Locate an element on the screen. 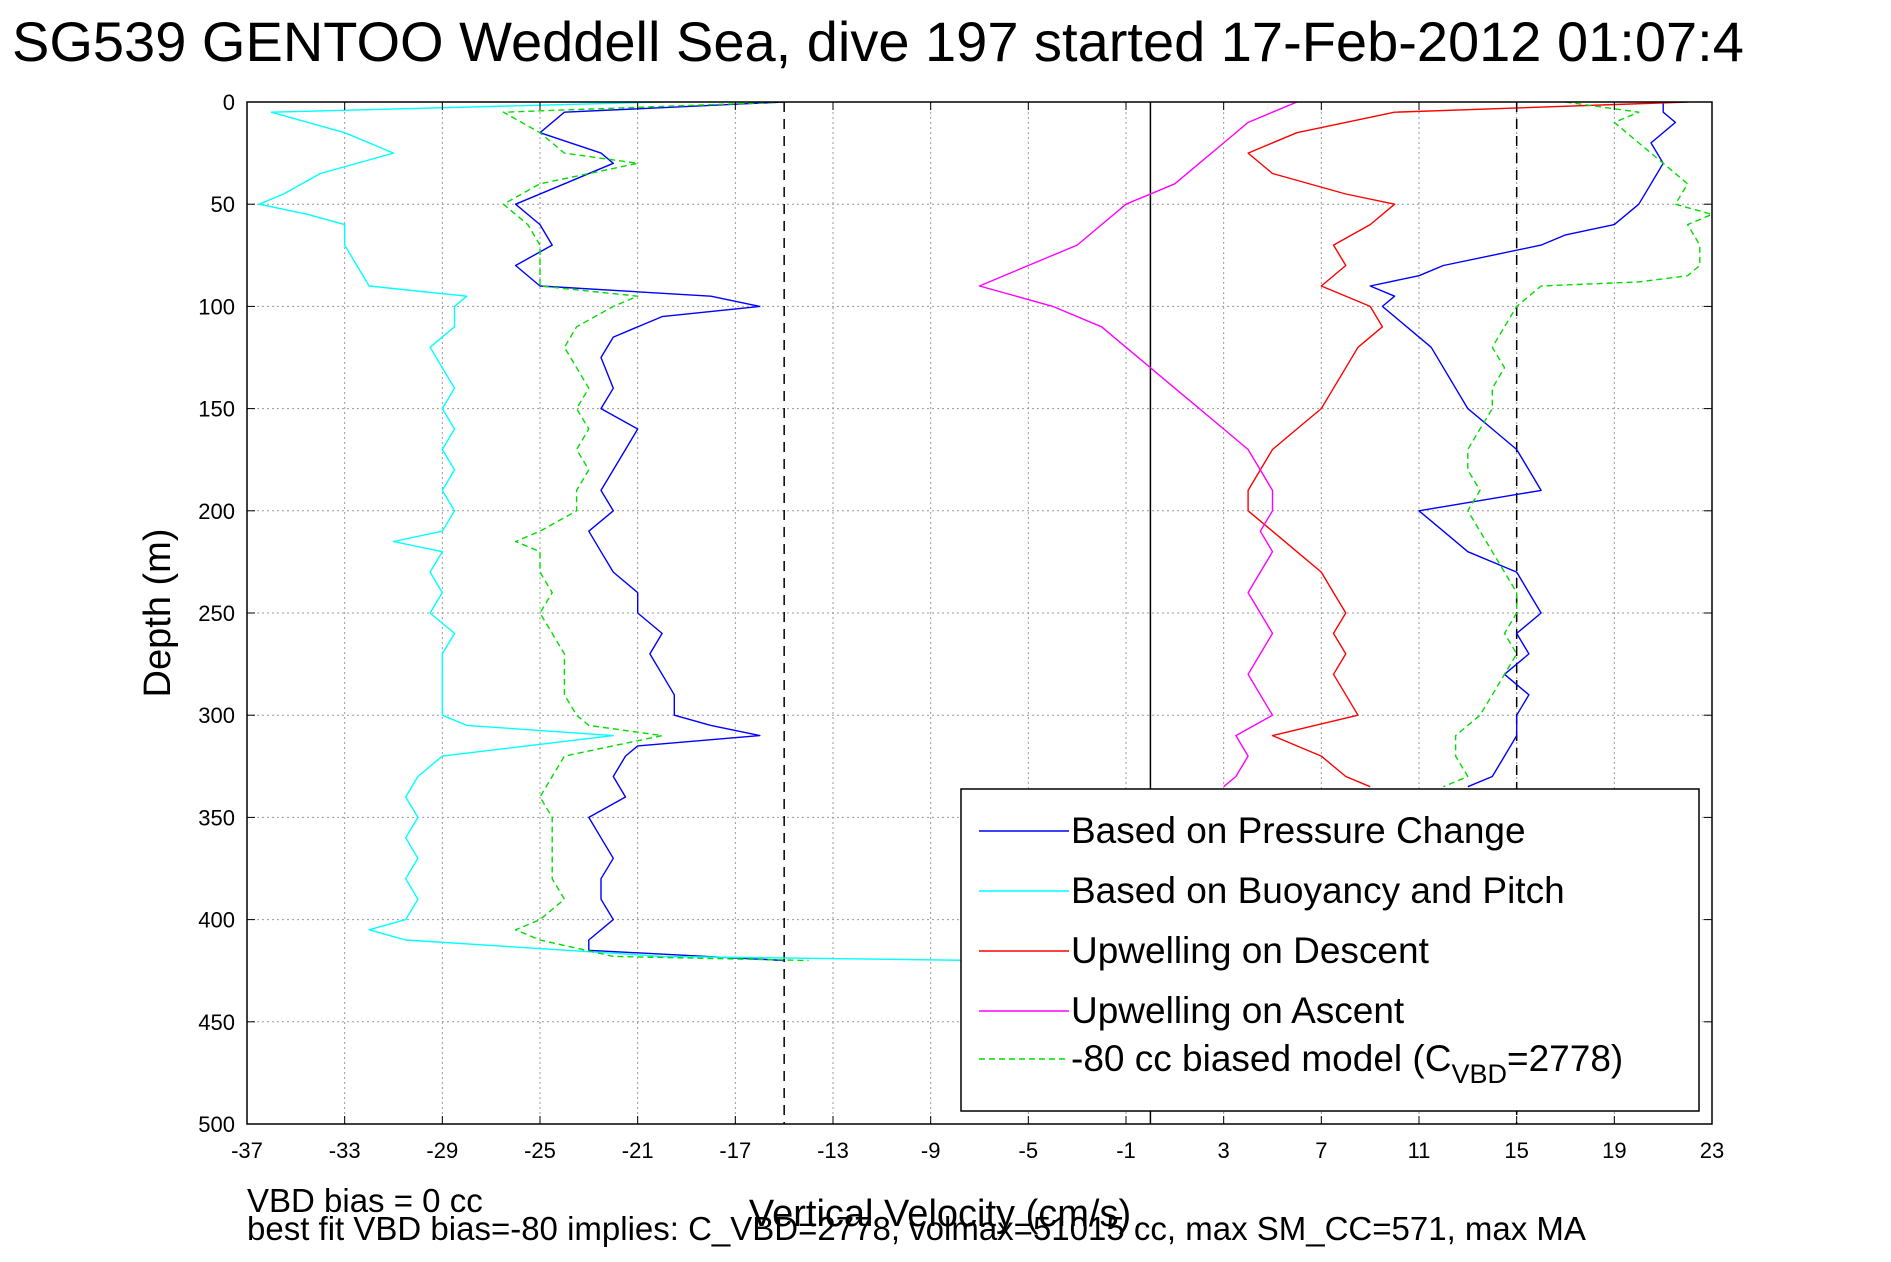 This screenshot has width=1891, height=1262. legend-label: Based on Pressure Change is located at coordinates (1298, 830).